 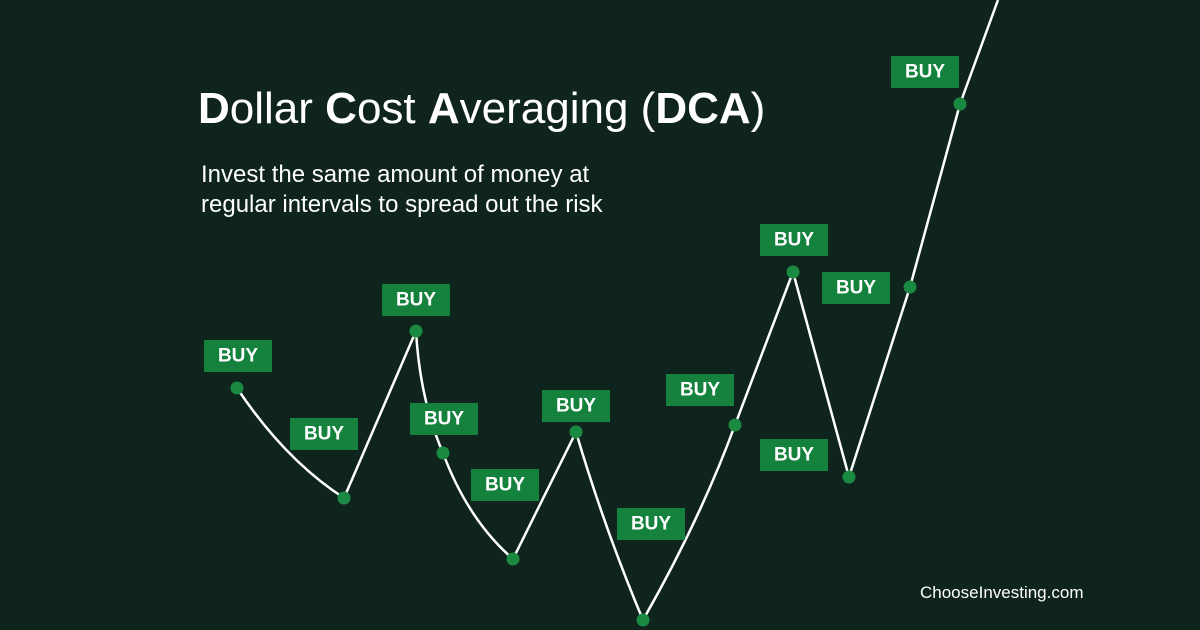 What do you see at coordinates (277, 108) in the screenshot?
I see `title-part: ollar` at bounding box center [277, 108].